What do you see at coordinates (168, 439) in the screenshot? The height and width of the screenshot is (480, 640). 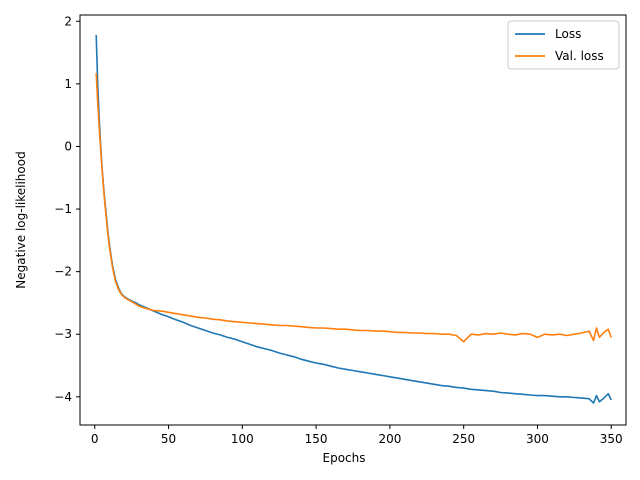 I see `x-tick-label: 50` at bounding box center [168, 439].